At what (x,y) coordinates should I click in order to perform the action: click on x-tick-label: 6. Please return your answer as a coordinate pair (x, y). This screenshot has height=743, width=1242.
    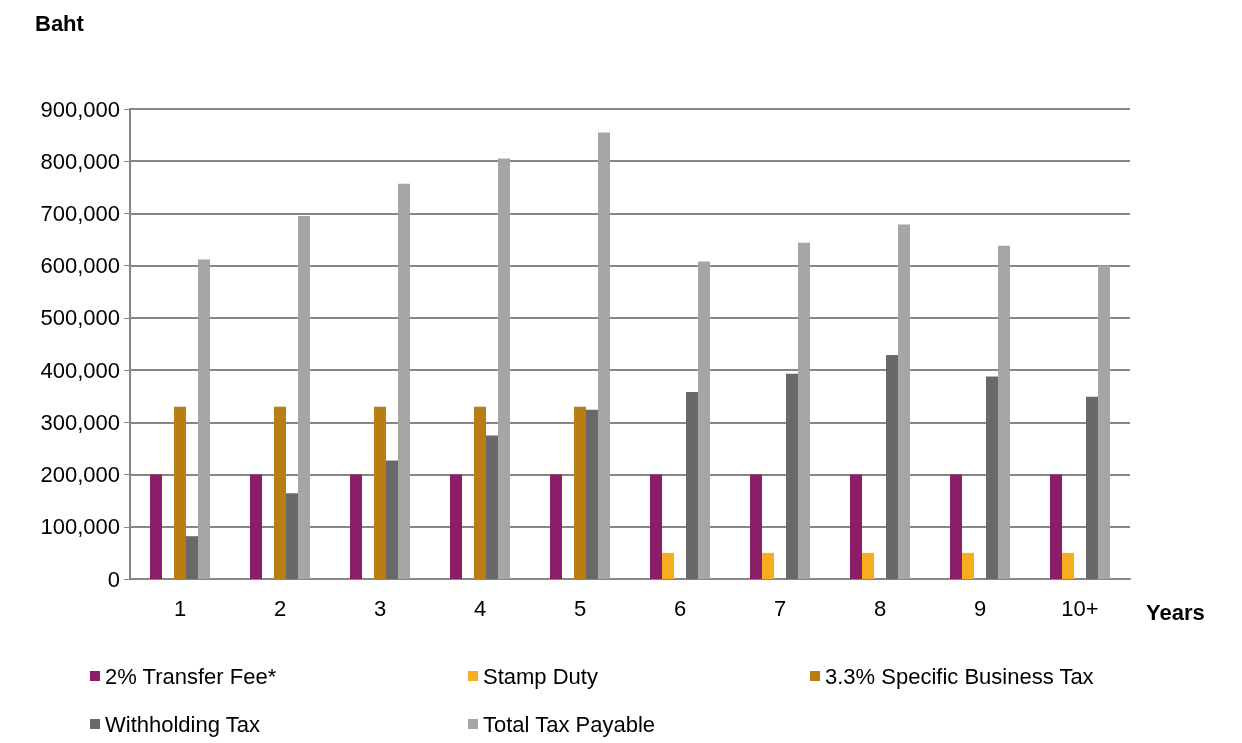
    Looking at the image, I should click on (680, 608).